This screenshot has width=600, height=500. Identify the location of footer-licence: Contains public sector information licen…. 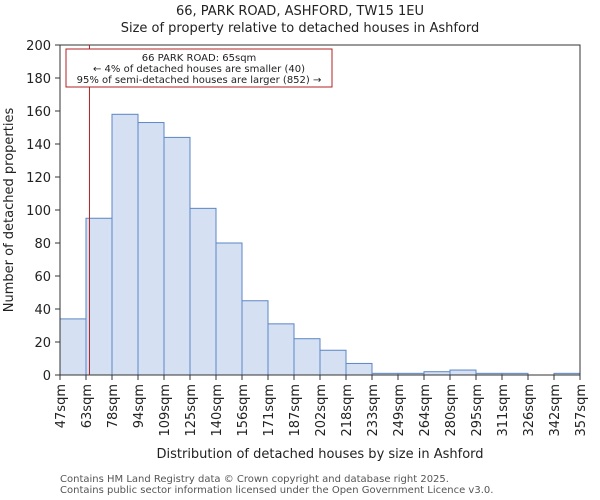
(277, 490).